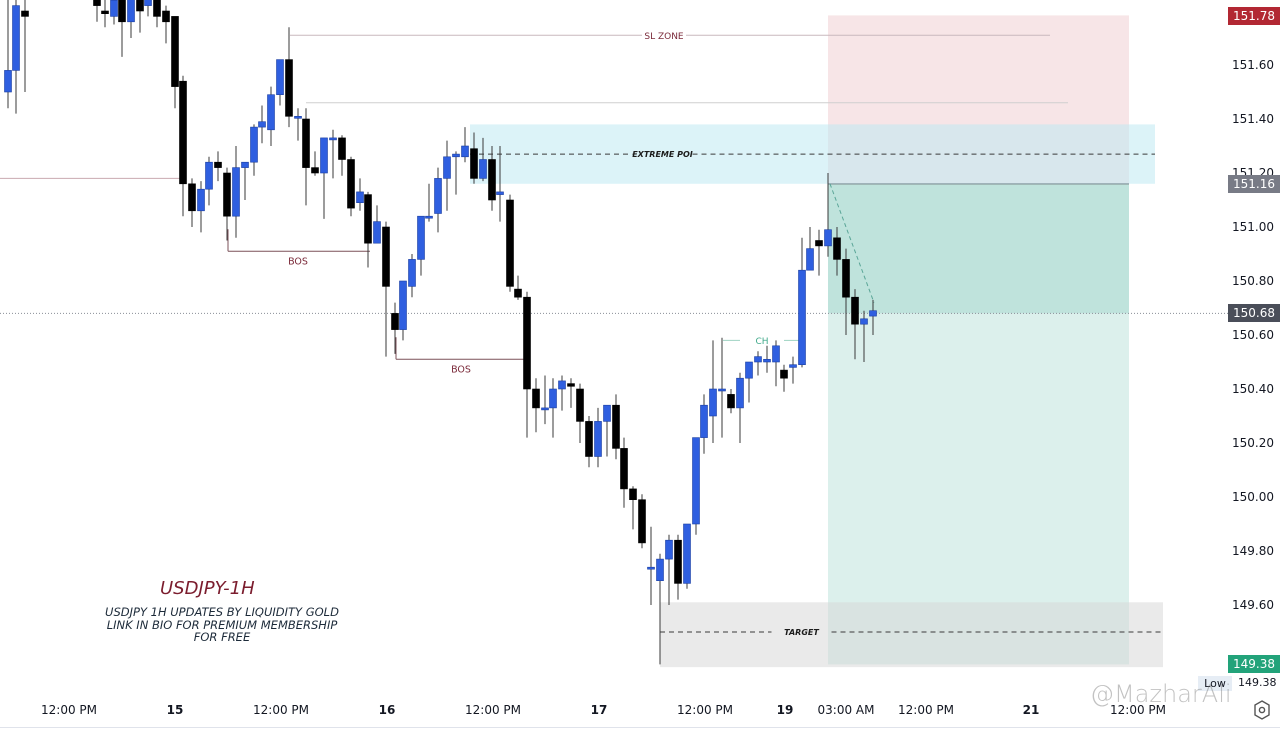 This screenshot has height=736, width=1280. I want to click on chart-title: USDJPY-1H, so click(207, 588).